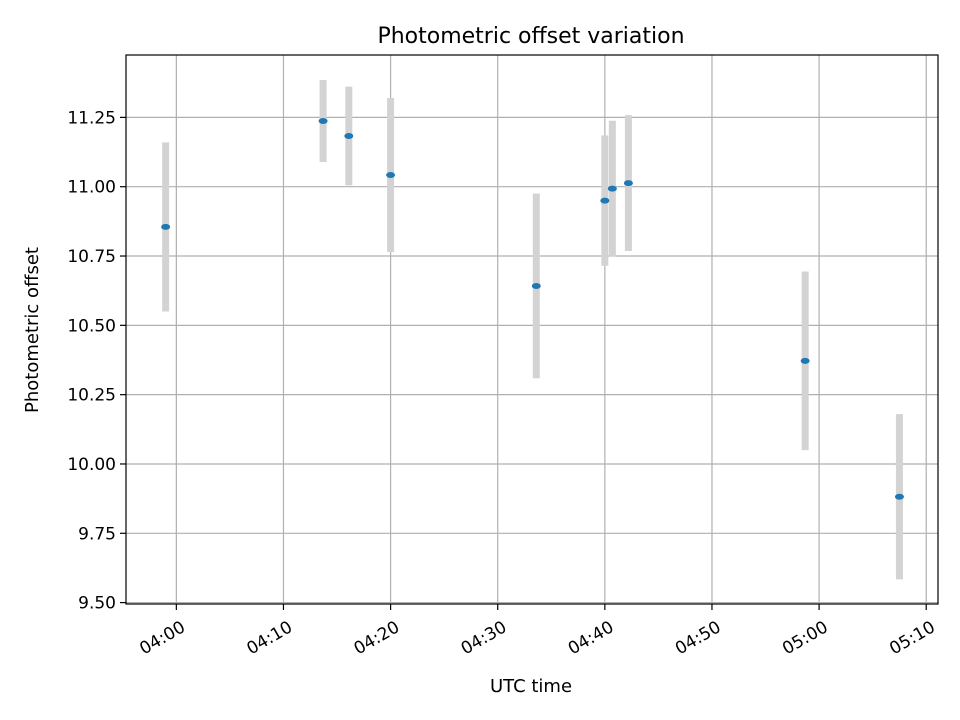 This screenshot has height=720, width=960. What do you see at coordinates (91, 188) in the screenshot?
I see `y-tick-label: 11.00` at bounding box center [91, 188].